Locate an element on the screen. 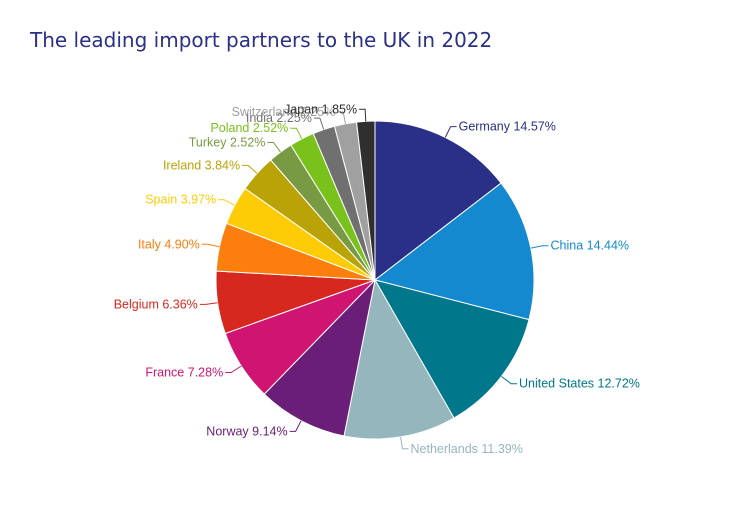 The image size is (750, 512). leader-line-spain is located at coordinates (226, 202).